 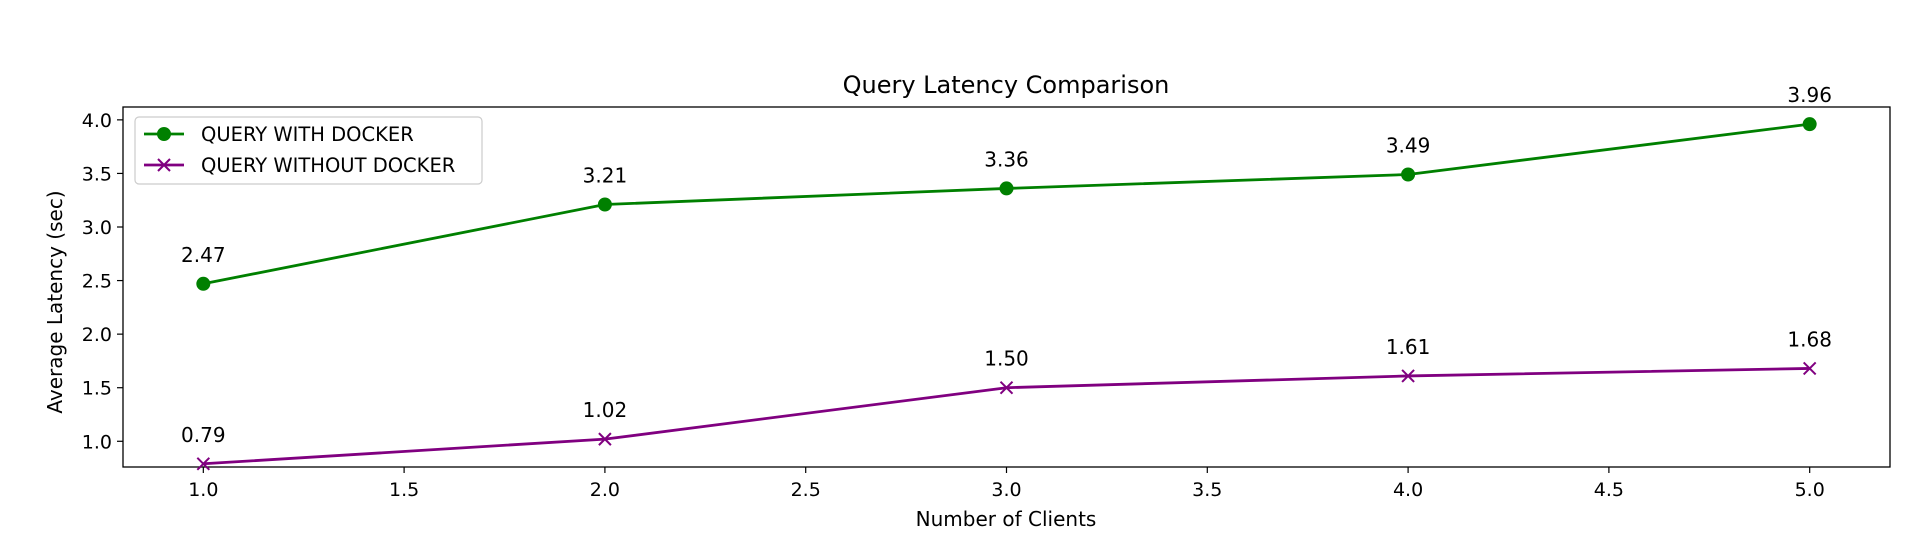 What do you see at coordinates (203, 490) in the screenshot?
I see `x-tick-label: 1.0` at bounding box center [203, 490].